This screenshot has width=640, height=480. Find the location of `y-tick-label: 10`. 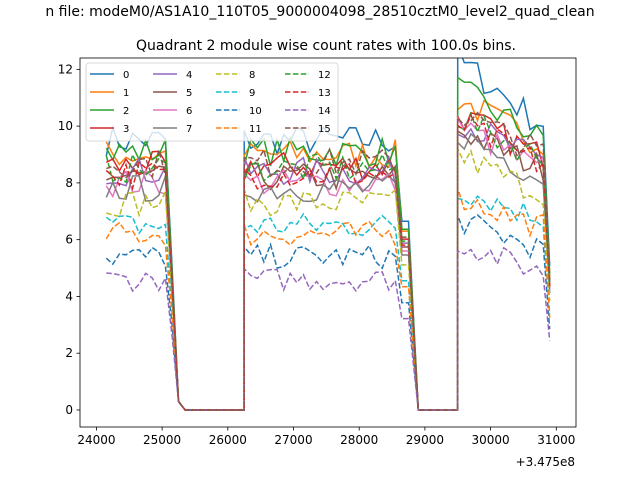

y-tick-label: 10 is located at coordinates (65, 126).